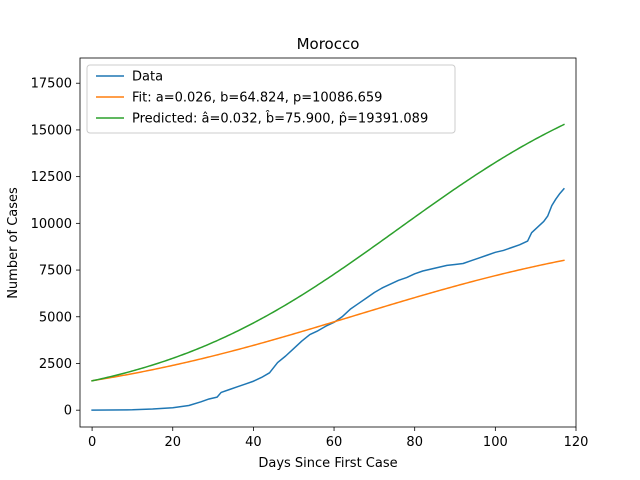 This screenshot has width=640, height=480. I want to click on x-tick-label: 80, so click(414, 442).